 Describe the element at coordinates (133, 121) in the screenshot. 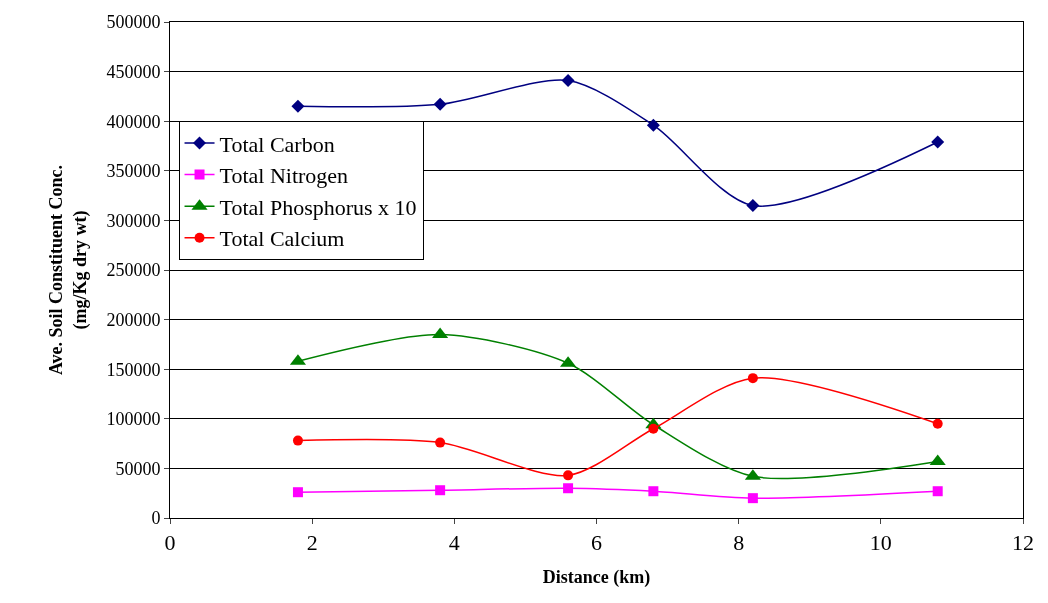

I see `y-tick-label: 400000` at that location.